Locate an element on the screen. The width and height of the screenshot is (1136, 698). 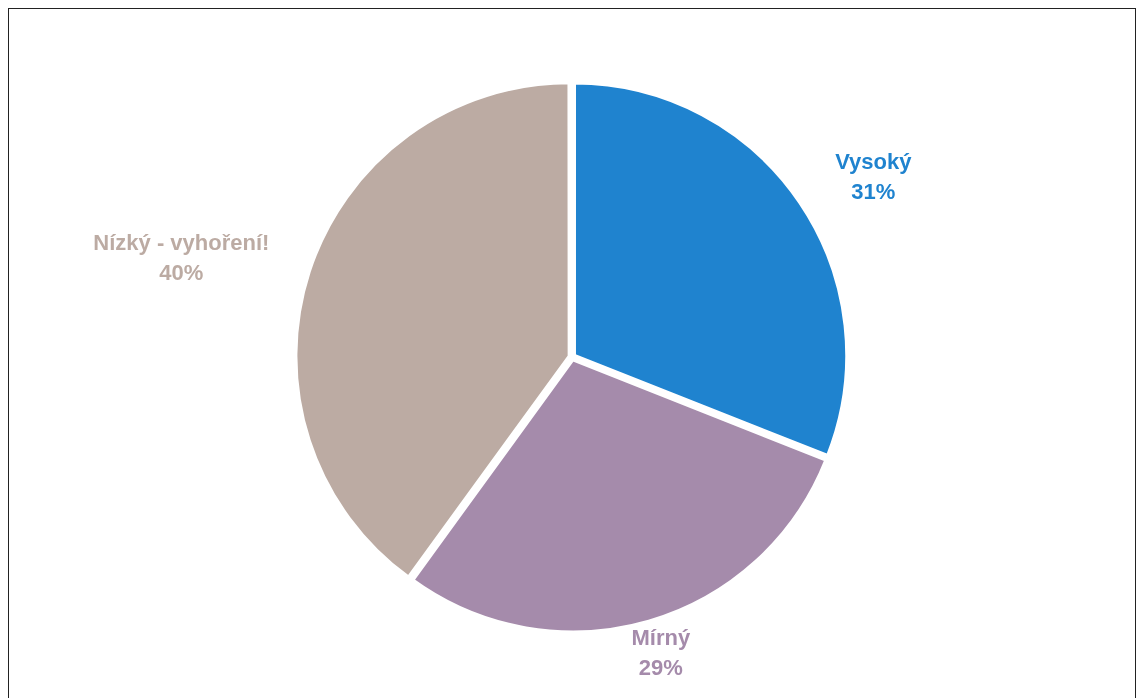
data-label: 40% is located at coordinates (181, 272).